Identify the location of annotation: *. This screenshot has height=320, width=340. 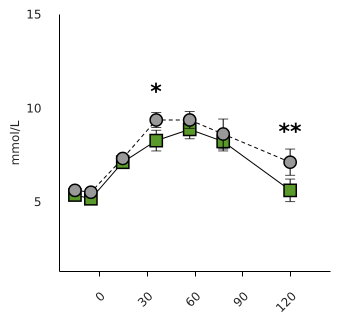
(156, 92).